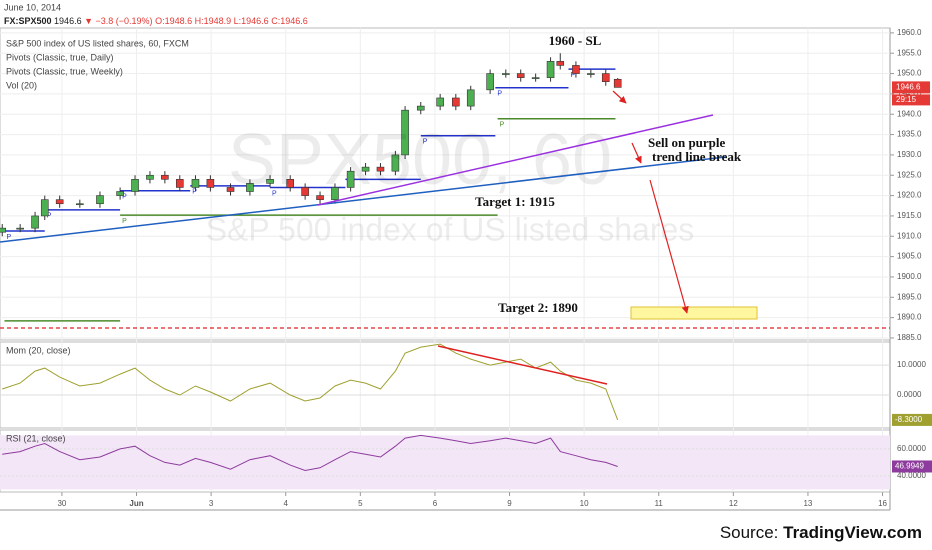  I want to click on x-tick-label: 3, so click(211, 503).